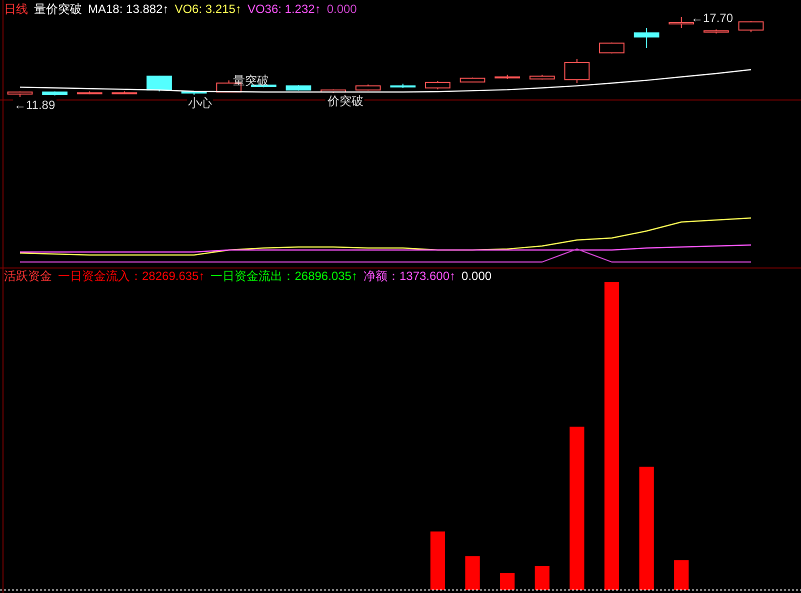  I want to click on chart-title: 活跃资金, so click(28, 276).